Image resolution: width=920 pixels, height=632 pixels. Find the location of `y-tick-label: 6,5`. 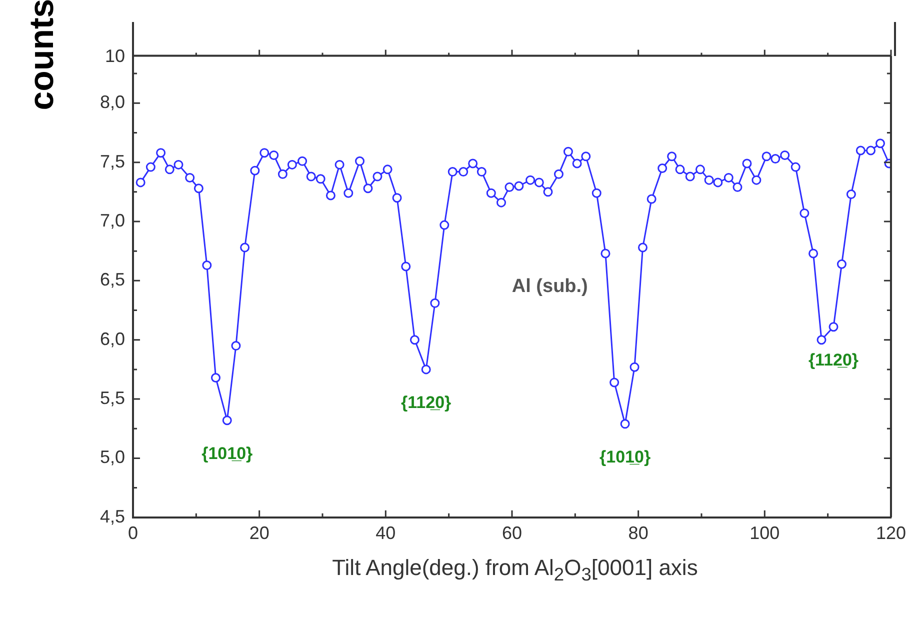

y-tick-label: 6,5 is located at coordinates (112, 280).